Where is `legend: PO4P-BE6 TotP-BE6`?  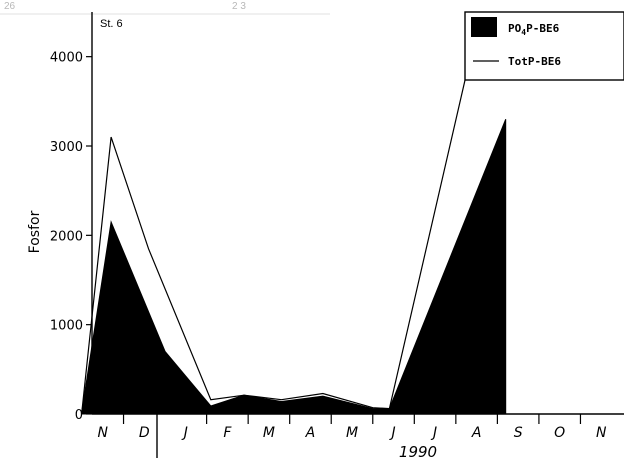
legend: PO4P-BE6 TotP-BE6 is located at coordinates (544, 46).